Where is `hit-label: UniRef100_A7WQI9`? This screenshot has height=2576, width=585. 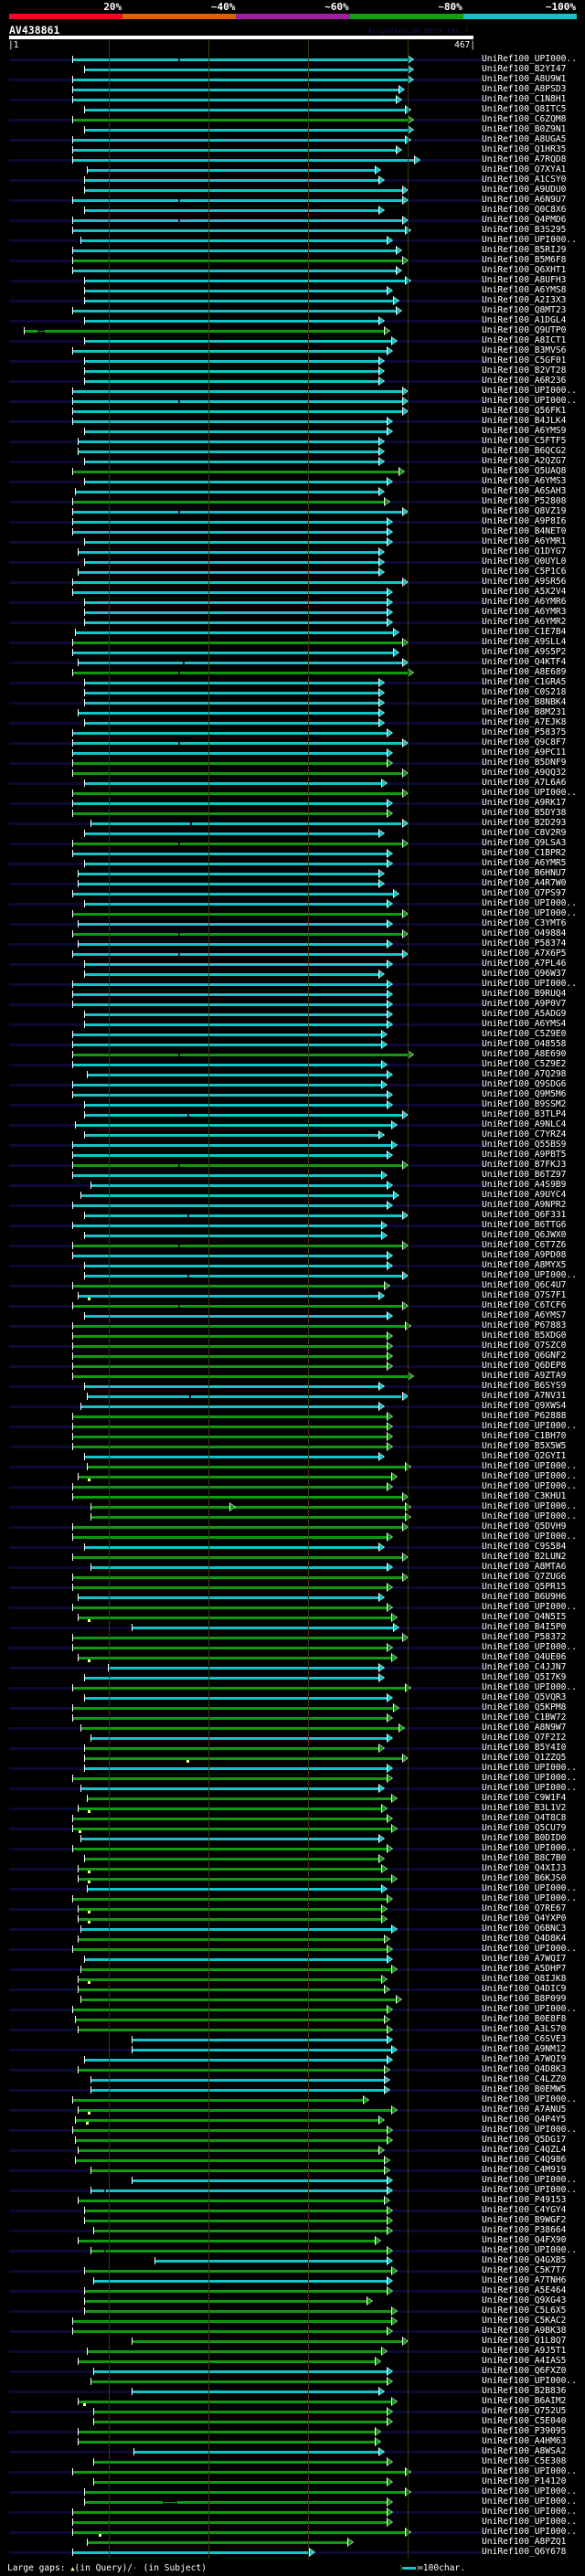
hit-label: UniRef100_A7WQI9 is located at coordinates (524, 2059).